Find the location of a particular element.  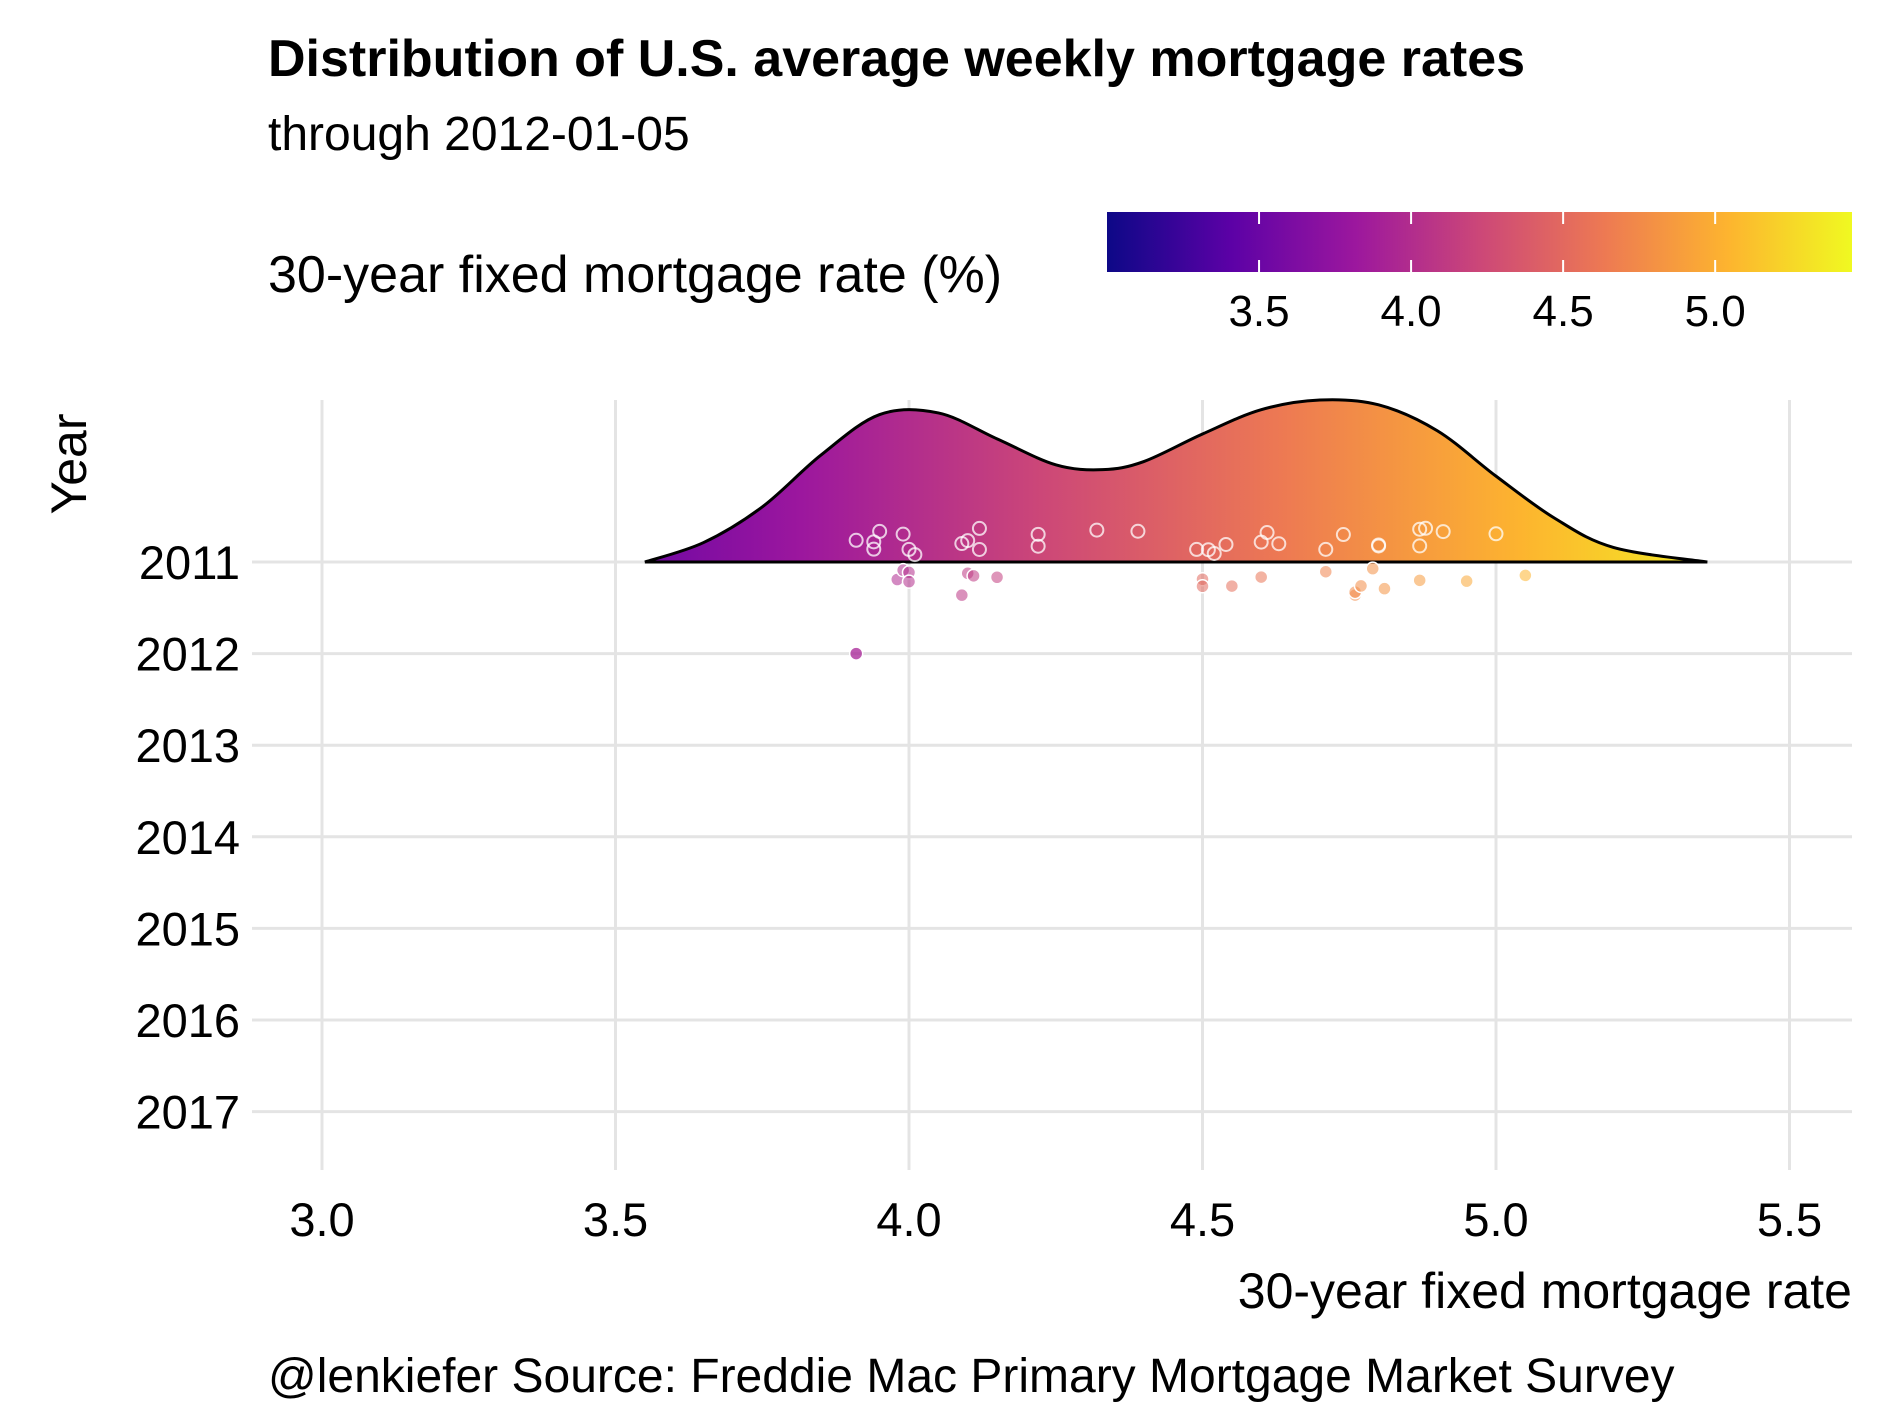

chart-subtitle: through 2012-01-05 is located at coordinates (479, 134).